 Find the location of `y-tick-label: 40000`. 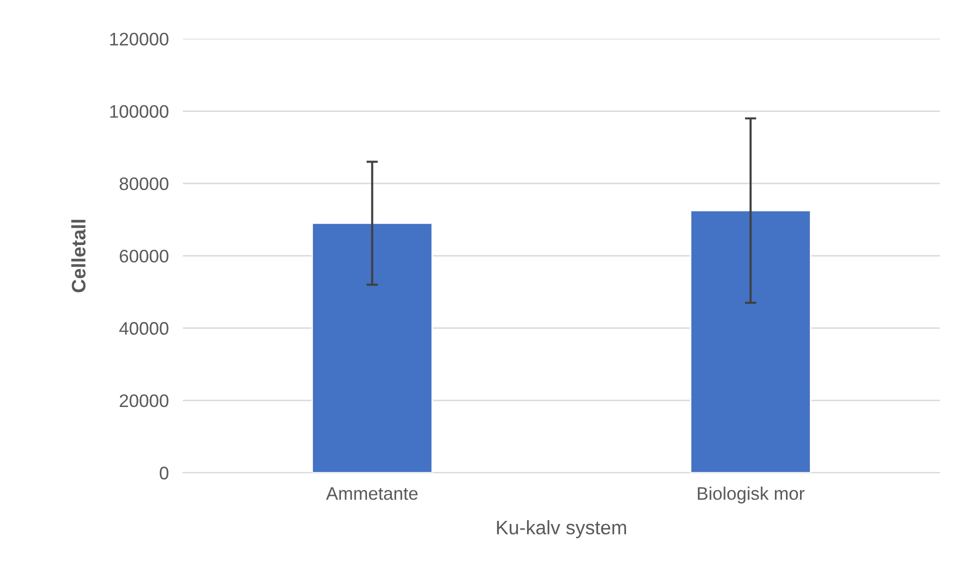

y-tick-label: 40000 is located at coordinates (143, 328).